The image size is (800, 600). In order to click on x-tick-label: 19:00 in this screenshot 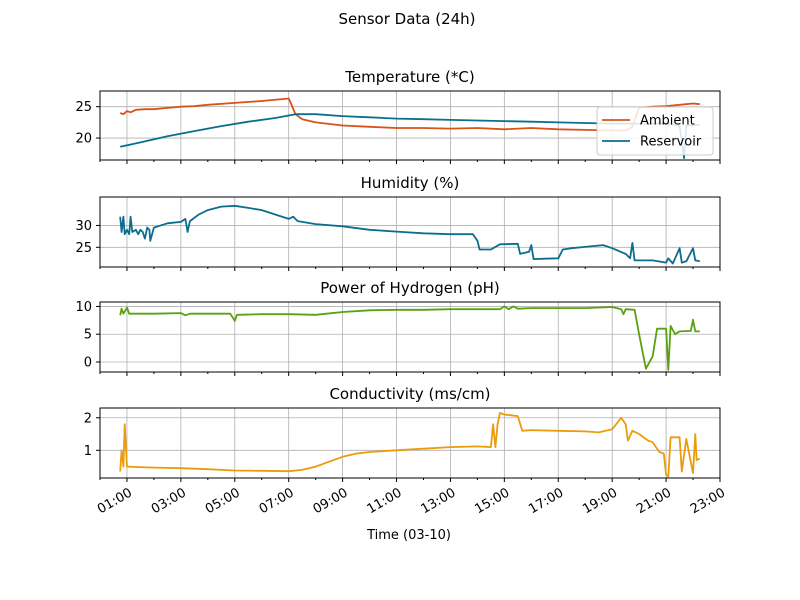, I will do `click(600, 501)`.